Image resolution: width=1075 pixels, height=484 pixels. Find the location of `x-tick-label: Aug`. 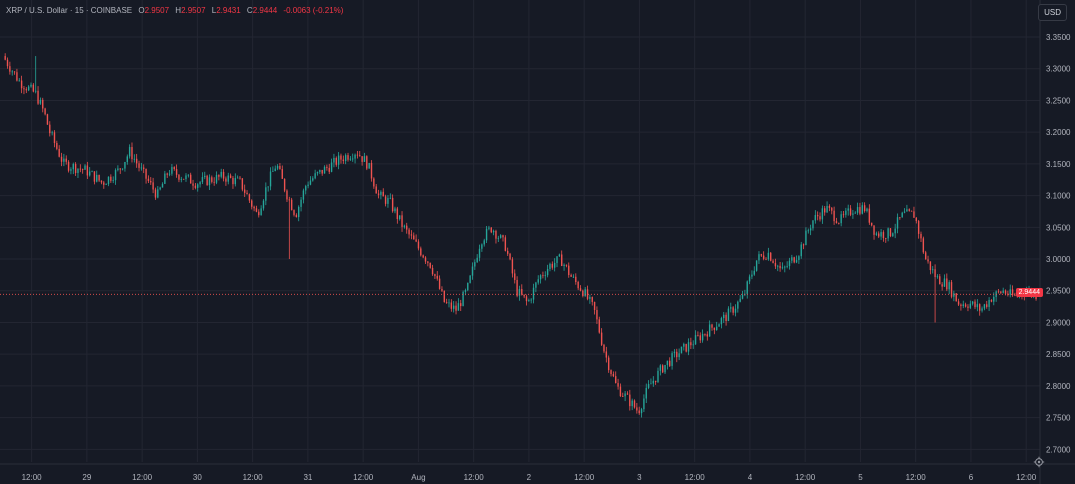

x-tick-label: Aug is located at coordinates (418, 477).